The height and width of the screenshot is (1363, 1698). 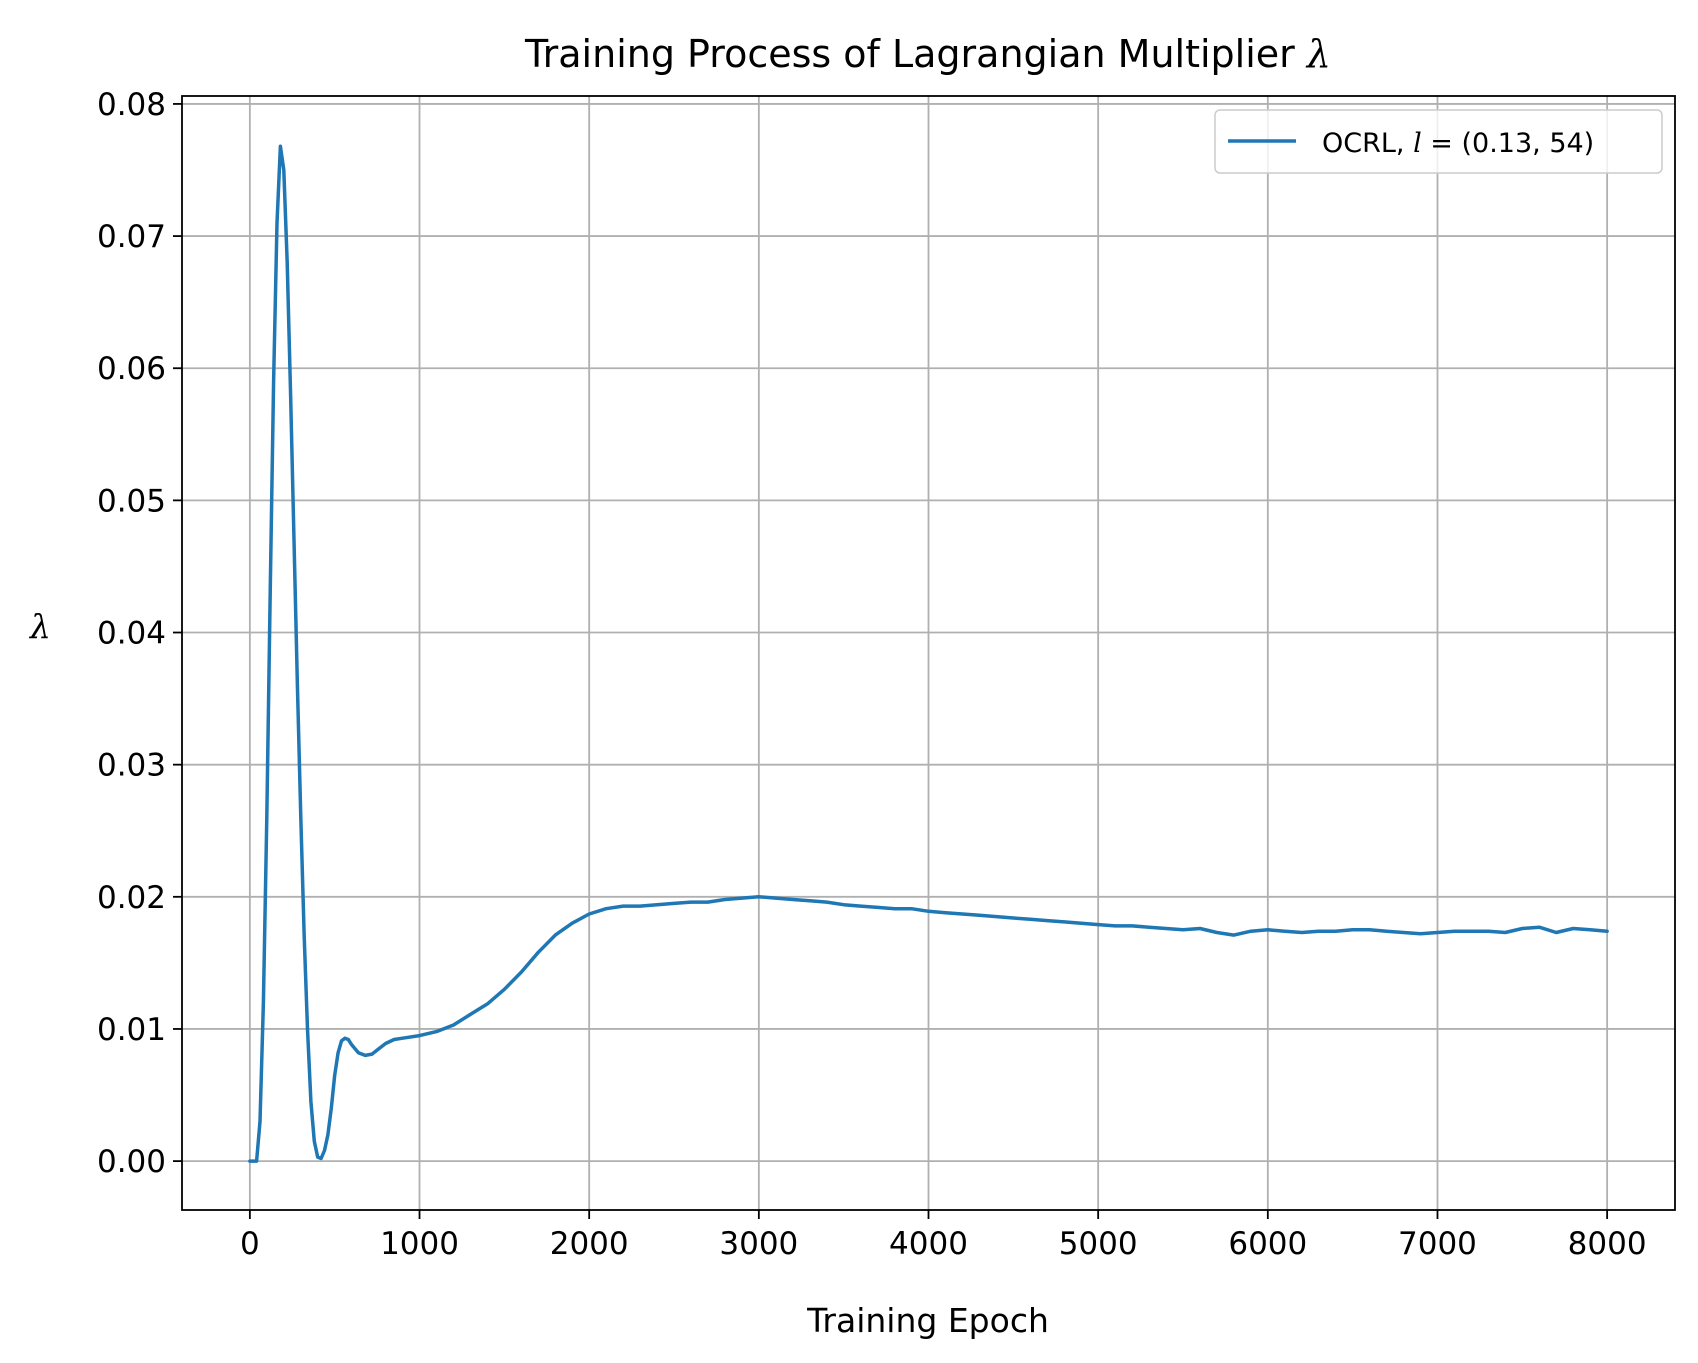 What do you see at coordinates (131, 501) in the screenshot?
I see `y-tick-label: 0.05` at bounding box center [131, 501].